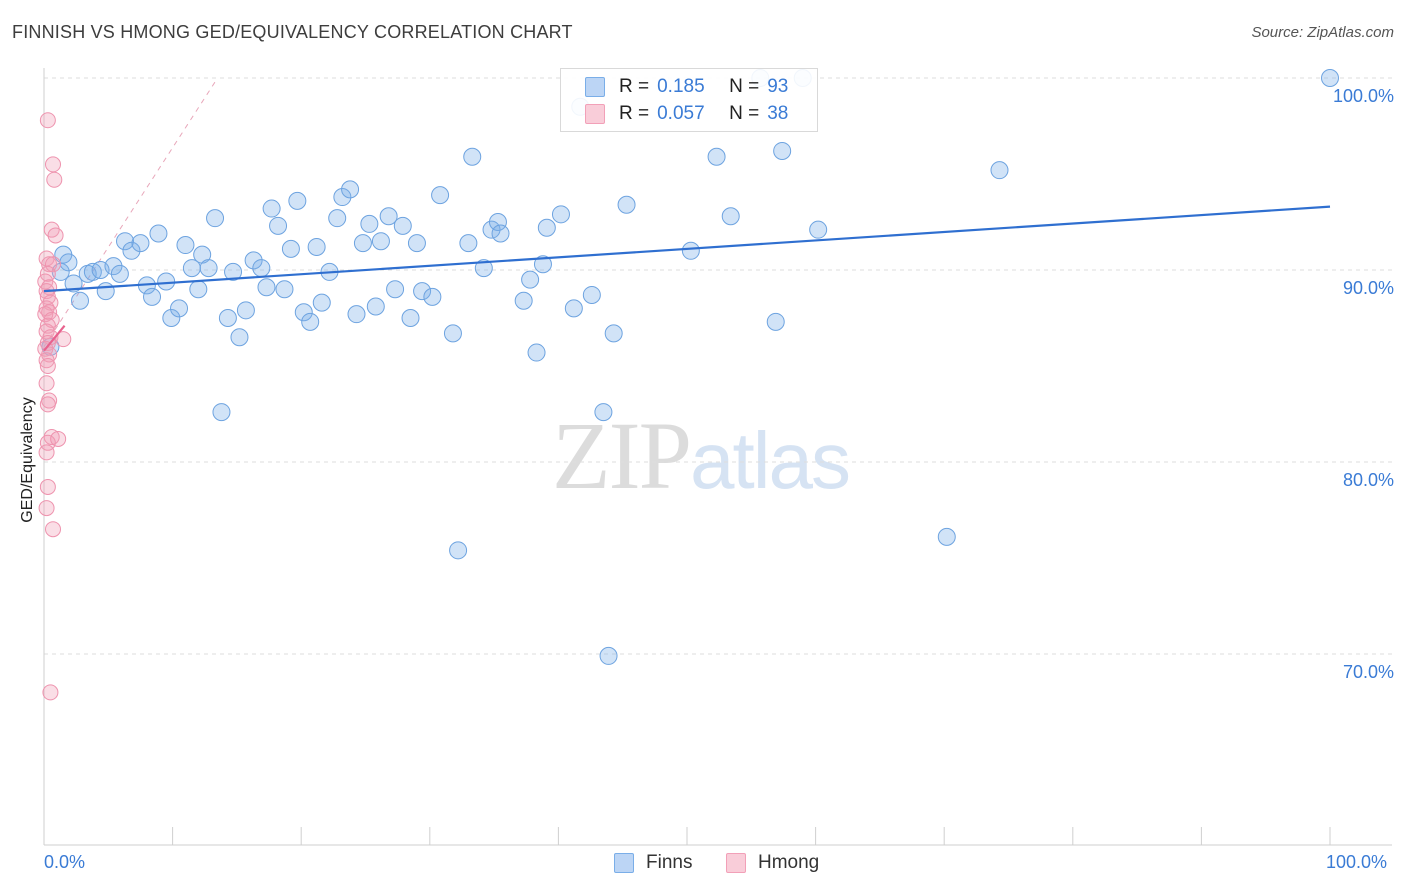 This screenshot has height=892, width=1406. I want to click on bottom-legend-finns: Finns, so click(653, 863).